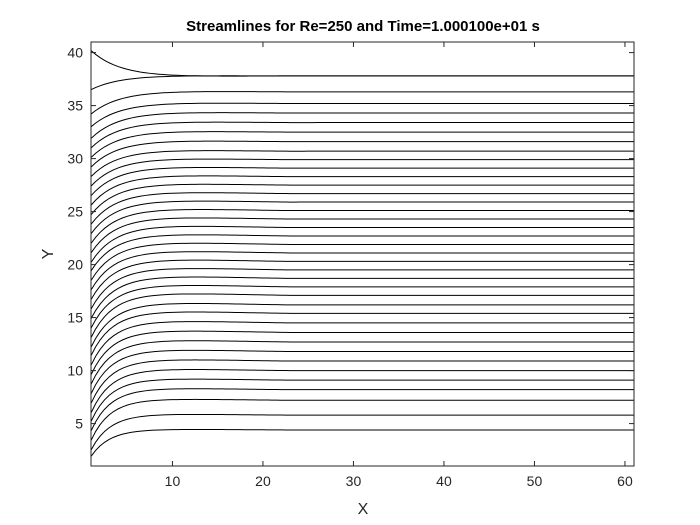  Describe the element at coordinates (75, 212) in the screenshot. I see `y-tick-label: 25` at that location.